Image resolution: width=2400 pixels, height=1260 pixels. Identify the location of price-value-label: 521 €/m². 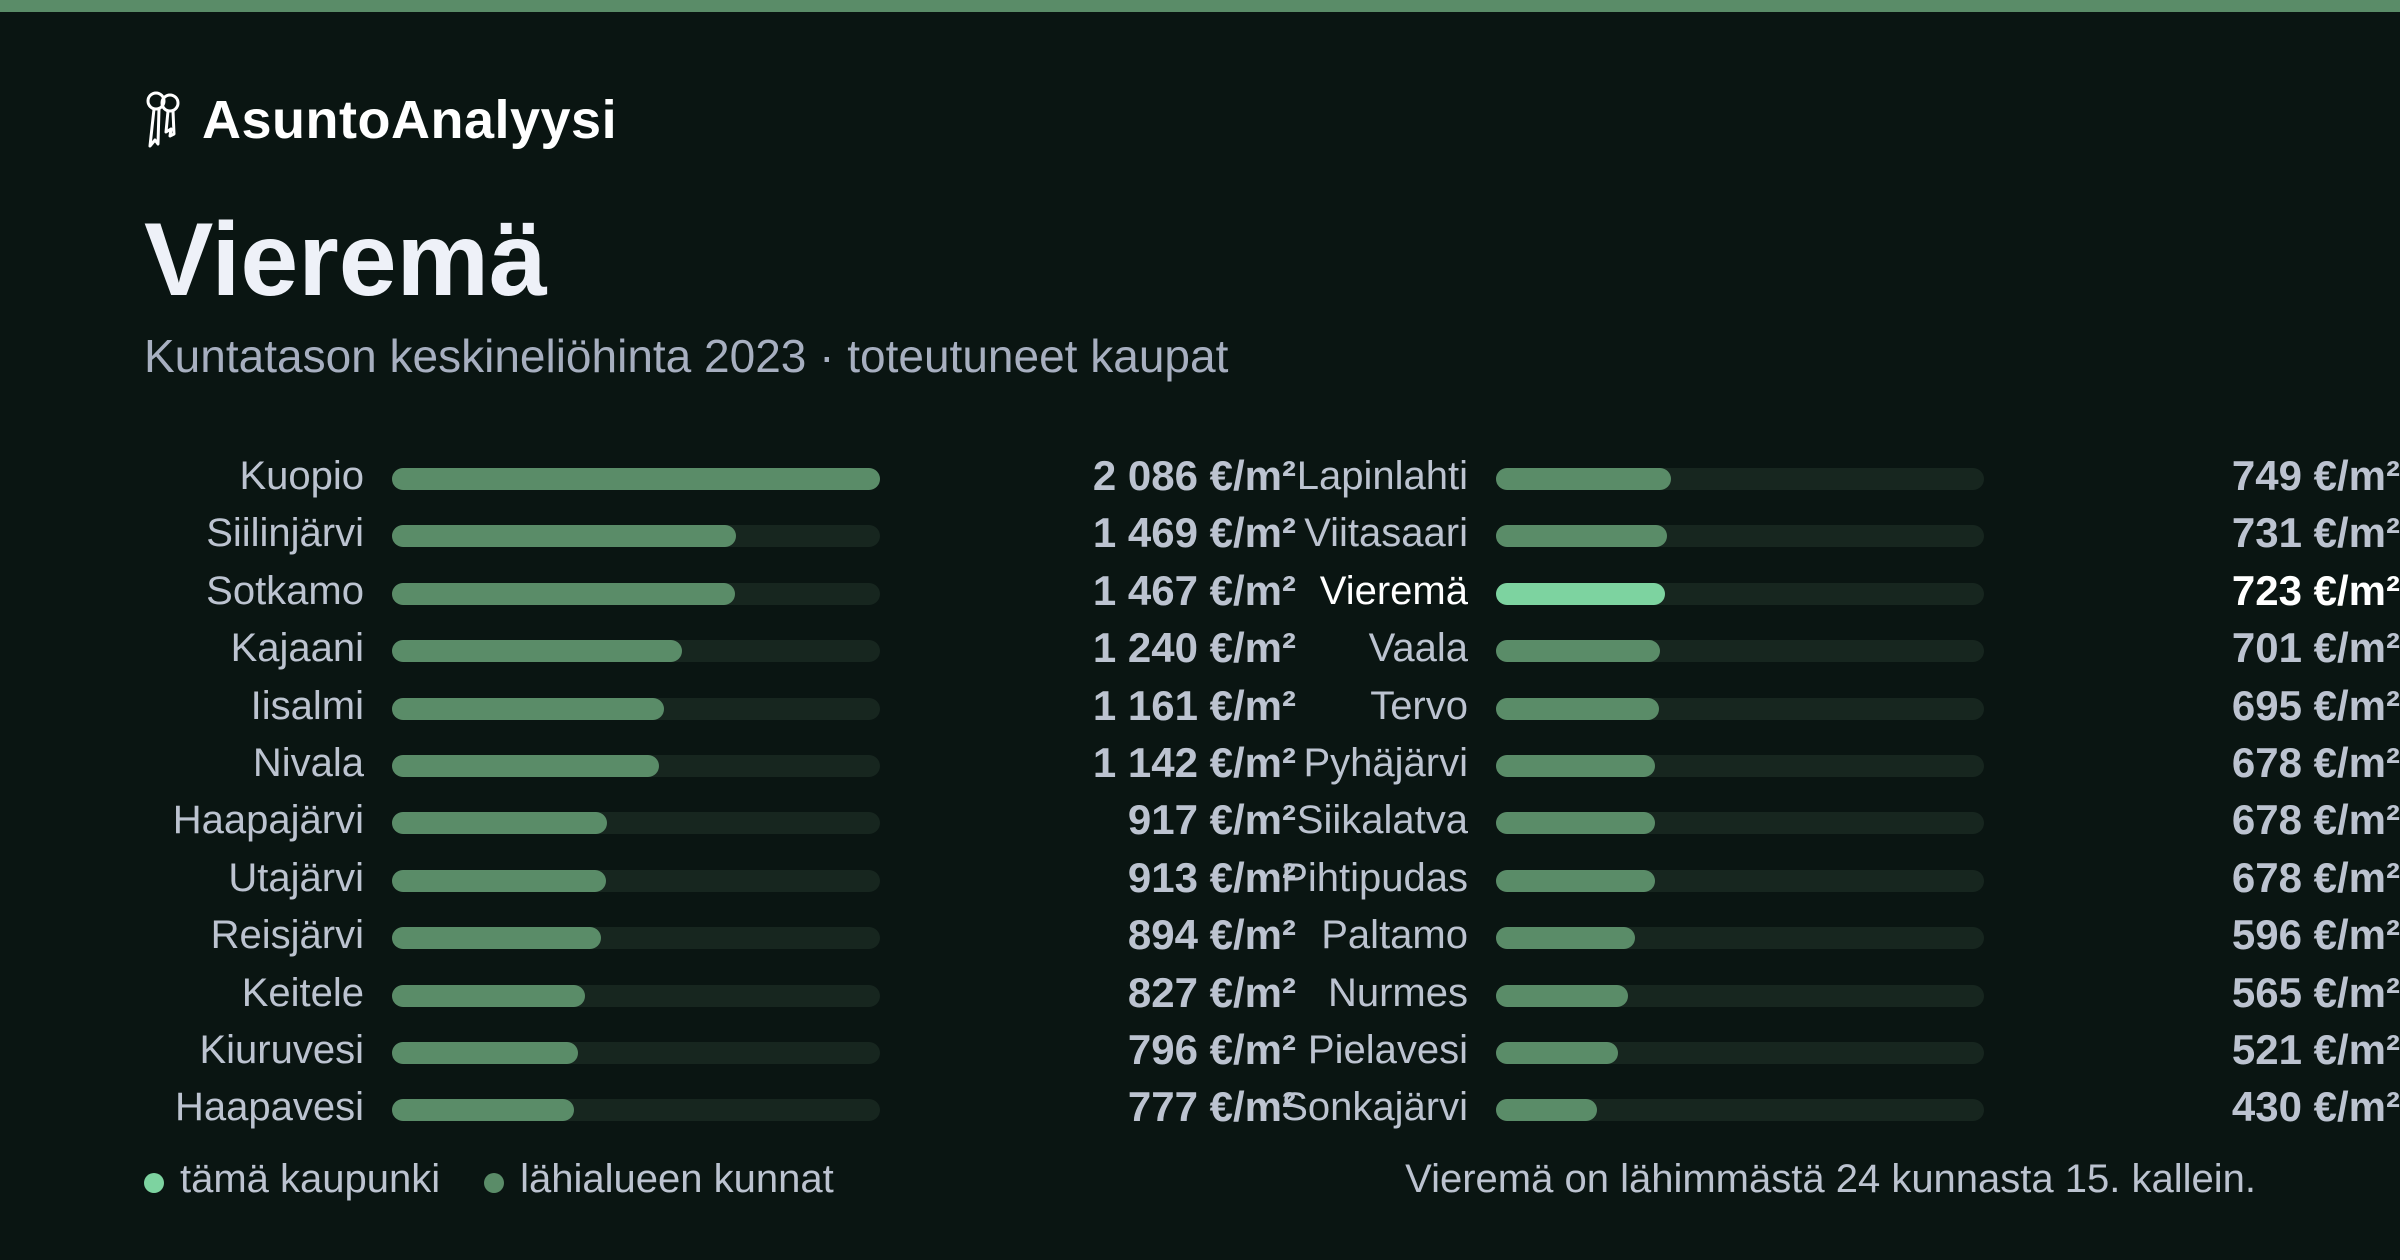
(2315, 1049).